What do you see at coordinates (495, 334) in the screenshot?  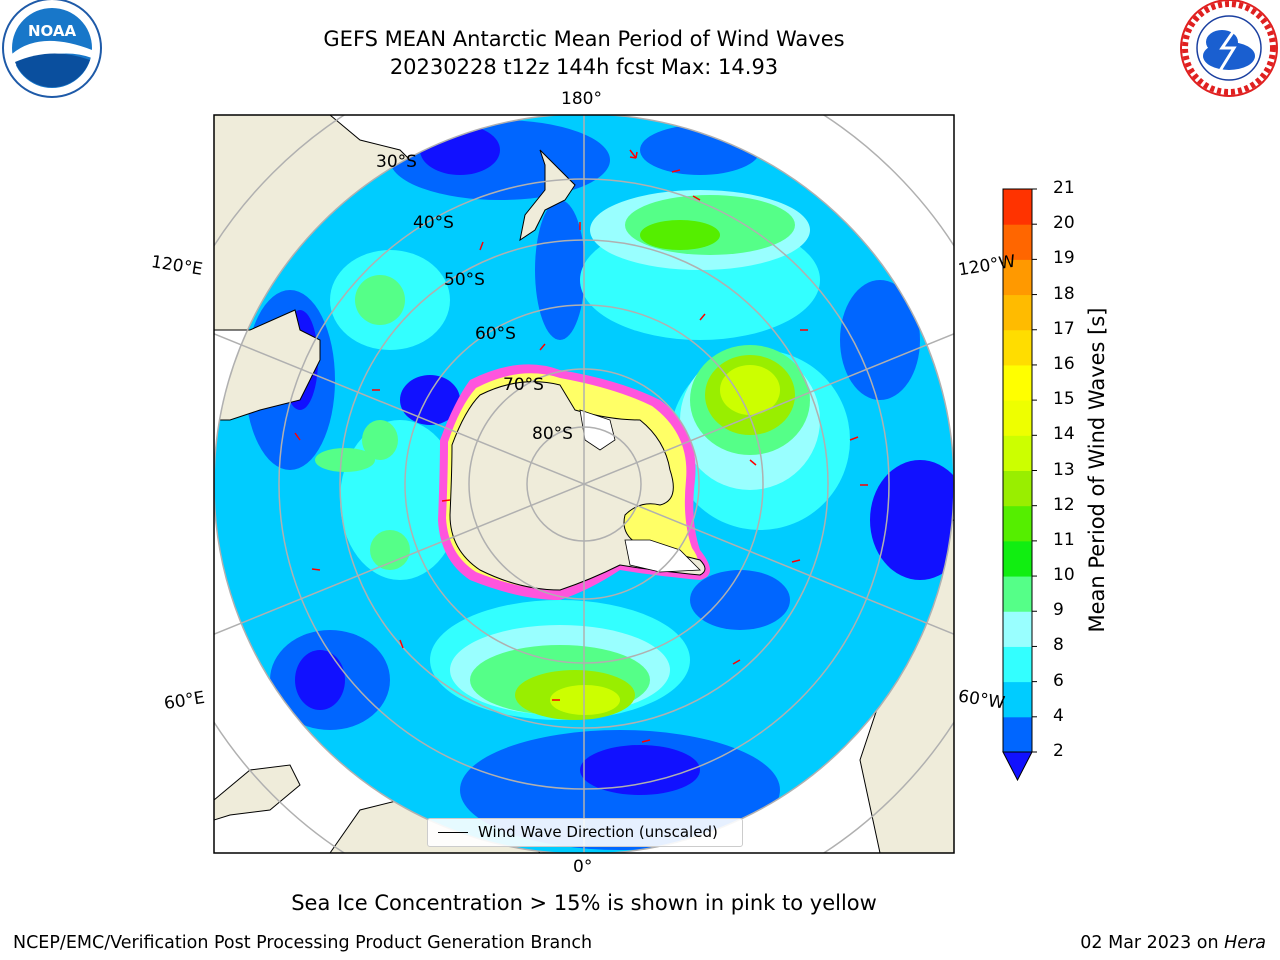 I see `lat-label-60s: 60°S` at bounding box center [495, 334].